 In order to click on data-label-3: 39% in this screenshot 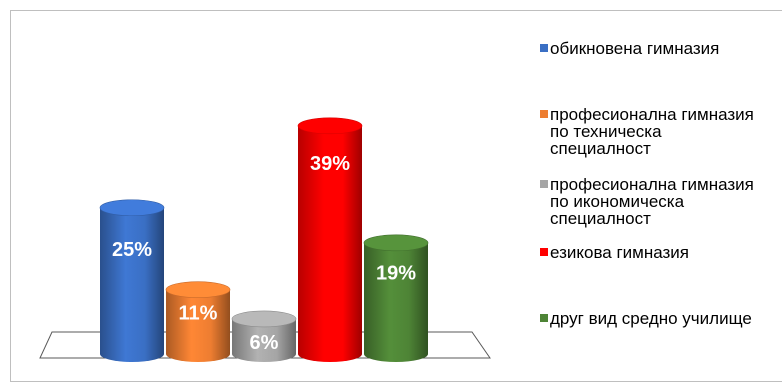, I will do `click(330, 164)`.